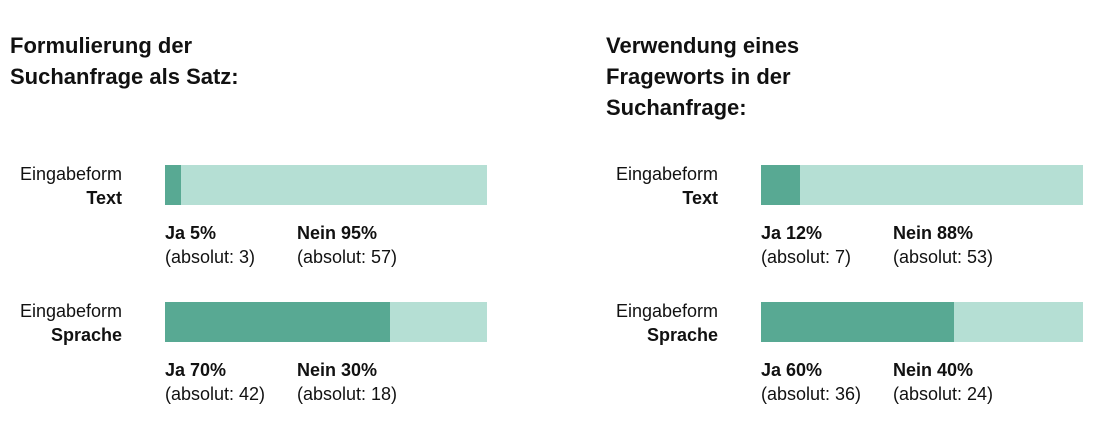 The width and height of the screenshot is (1100, 440). I want to click on chart-title-line: Frageworts in der, so click(698, 76).